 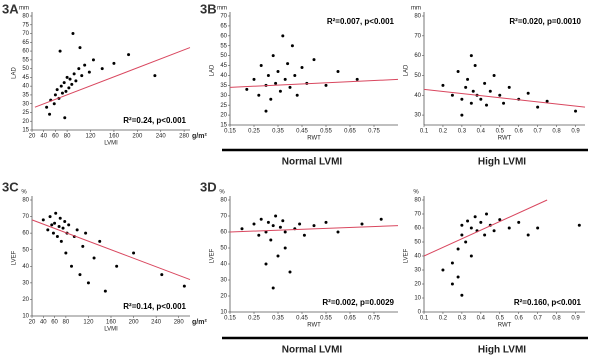 I want to click on panel-label: 3D, so click(x=208, y=186).